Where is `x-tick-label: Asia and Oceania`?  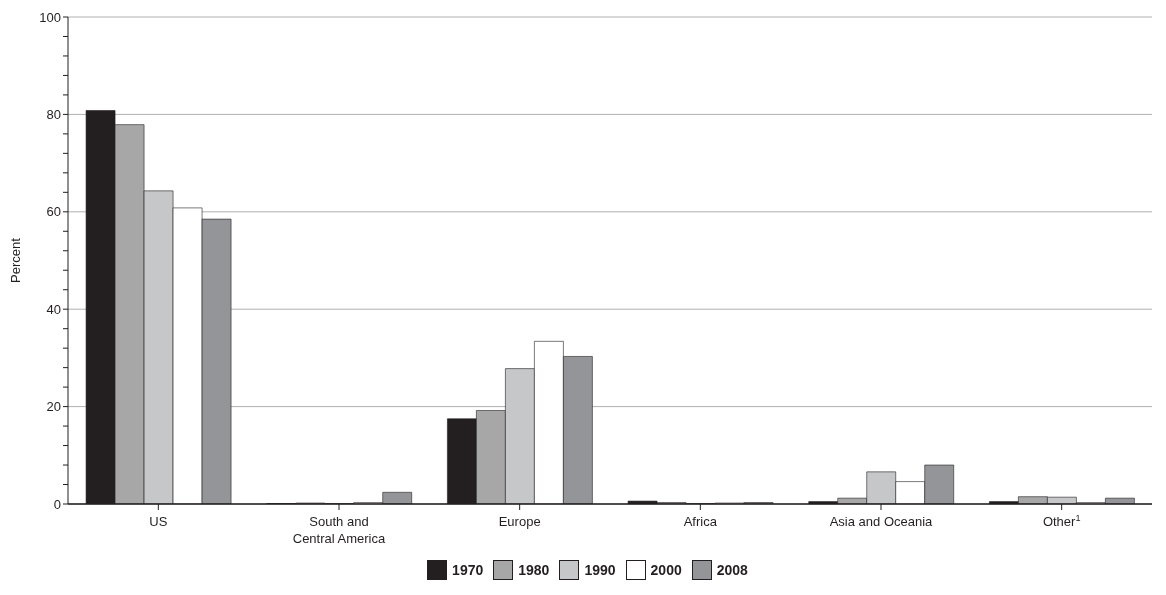
x-tick-label: Asia and Oceania is located at coordinates (881, 521).